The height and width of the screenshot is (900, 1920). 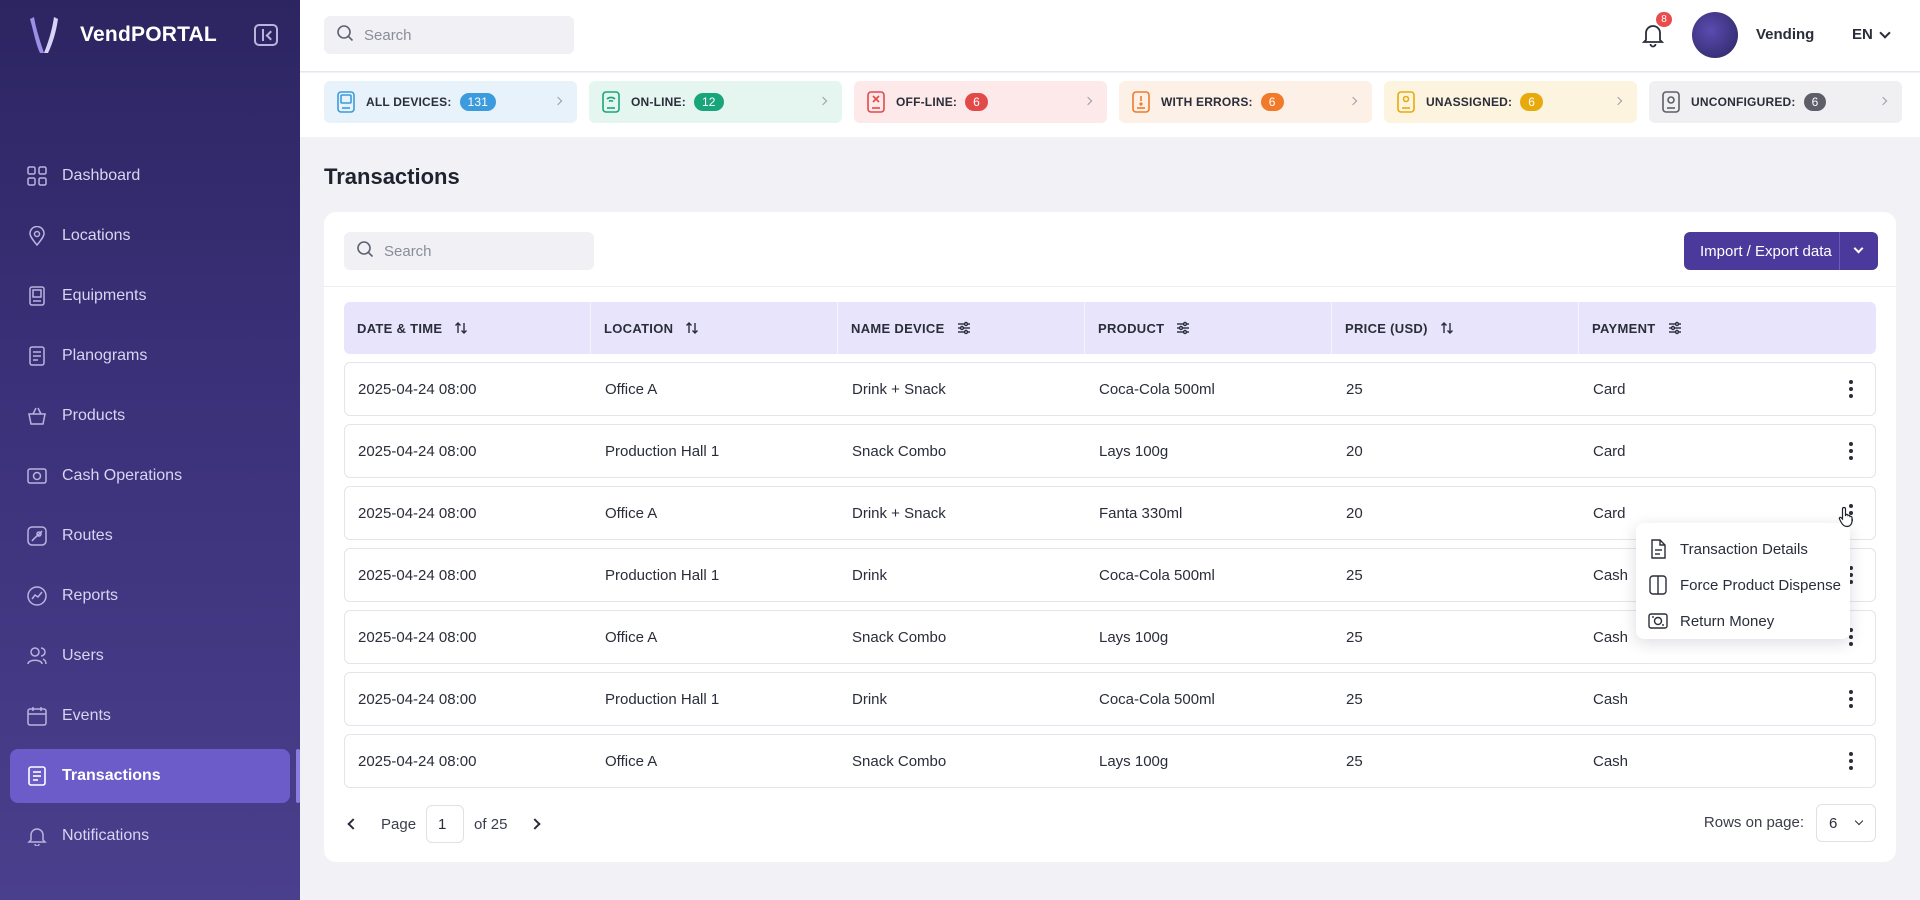 What do you see at coordinates (1871, 34) in the screenshot?
I see `language-selector: EN` at bounding box center [1871, 34].